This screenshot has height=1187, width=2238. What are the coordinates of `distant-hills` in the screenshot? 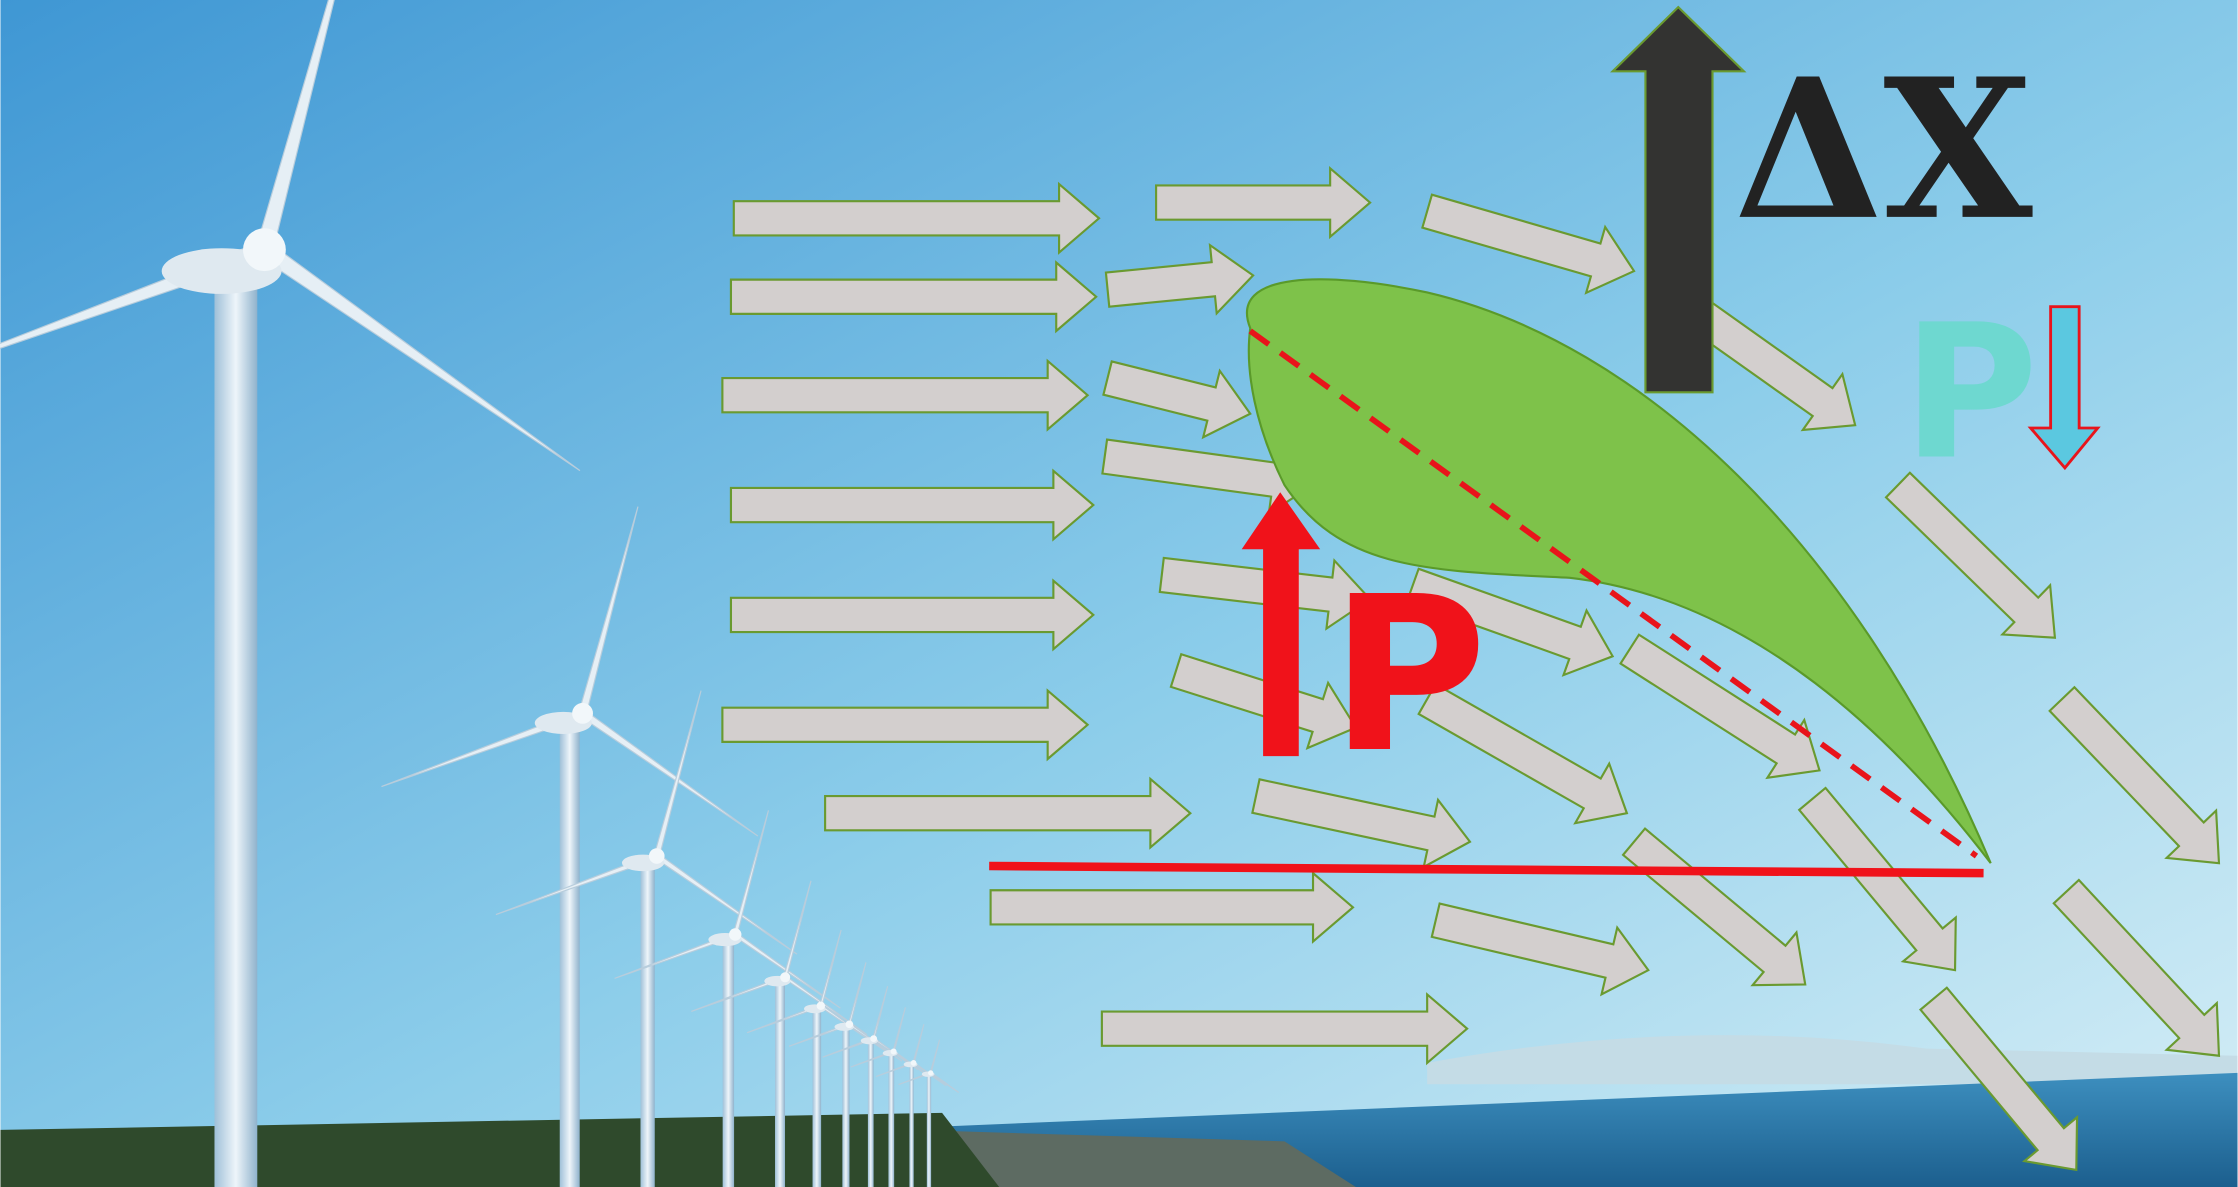 It's located at (1832, 1060).